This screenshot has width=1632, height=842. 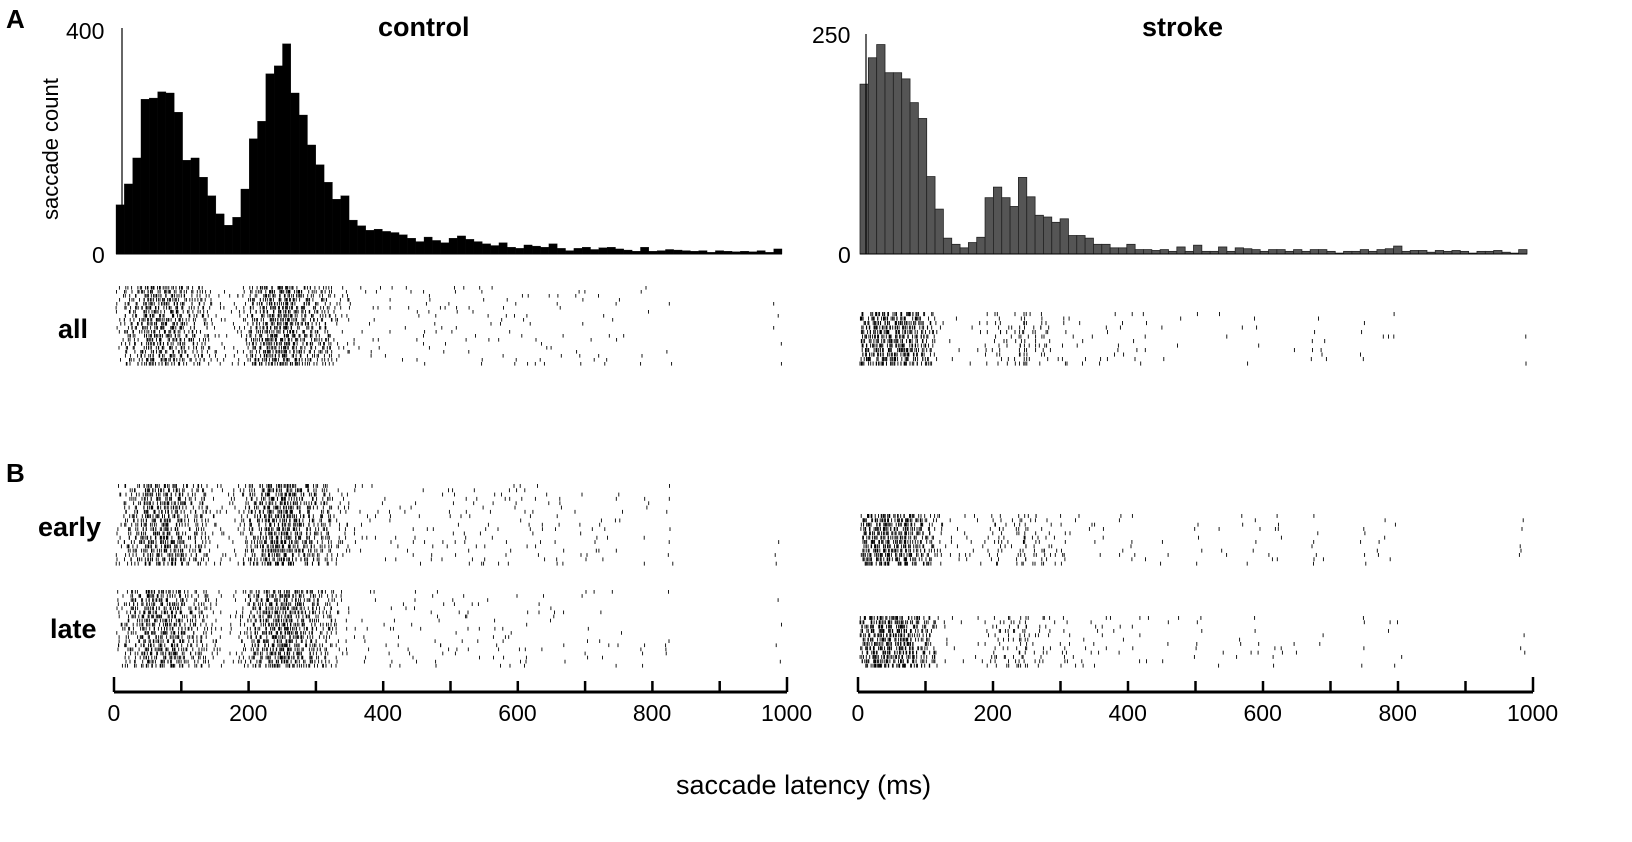 I want to click on stroke-title: stroke, so click(x=1183, y=27).